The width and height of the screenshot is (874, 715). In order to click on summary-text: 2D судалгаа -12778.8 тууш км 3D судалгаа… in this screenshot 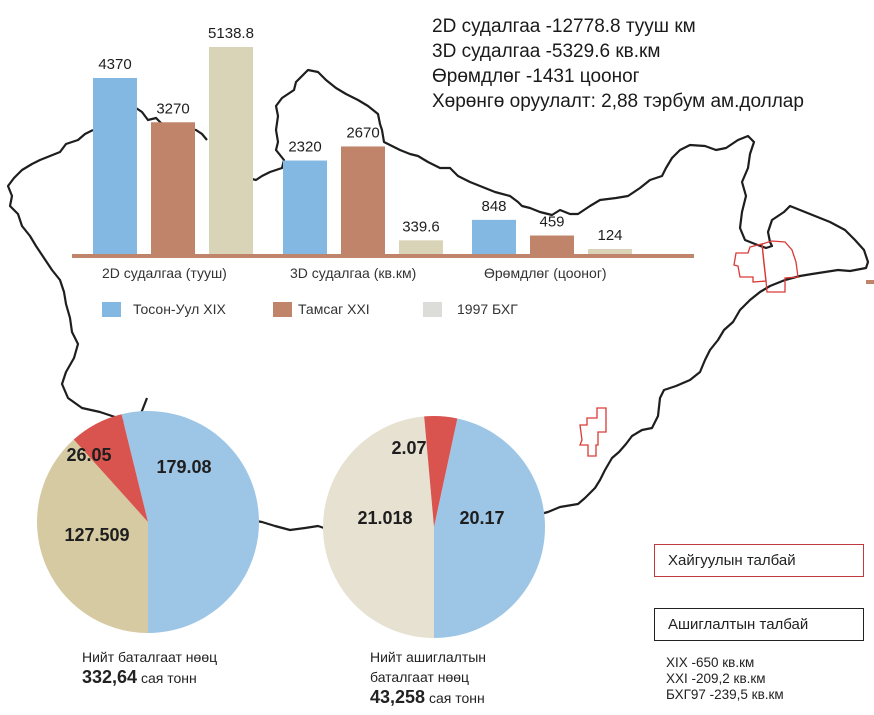, I will do `click(618, 64)`.